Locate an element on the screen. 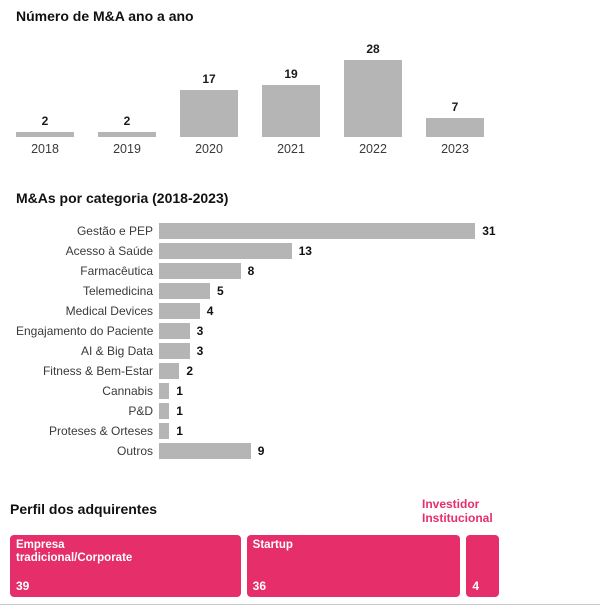 The height and width of the screenshot is (606, 600). acquirer-block-label: Startup is located at coordinates (272, 545).